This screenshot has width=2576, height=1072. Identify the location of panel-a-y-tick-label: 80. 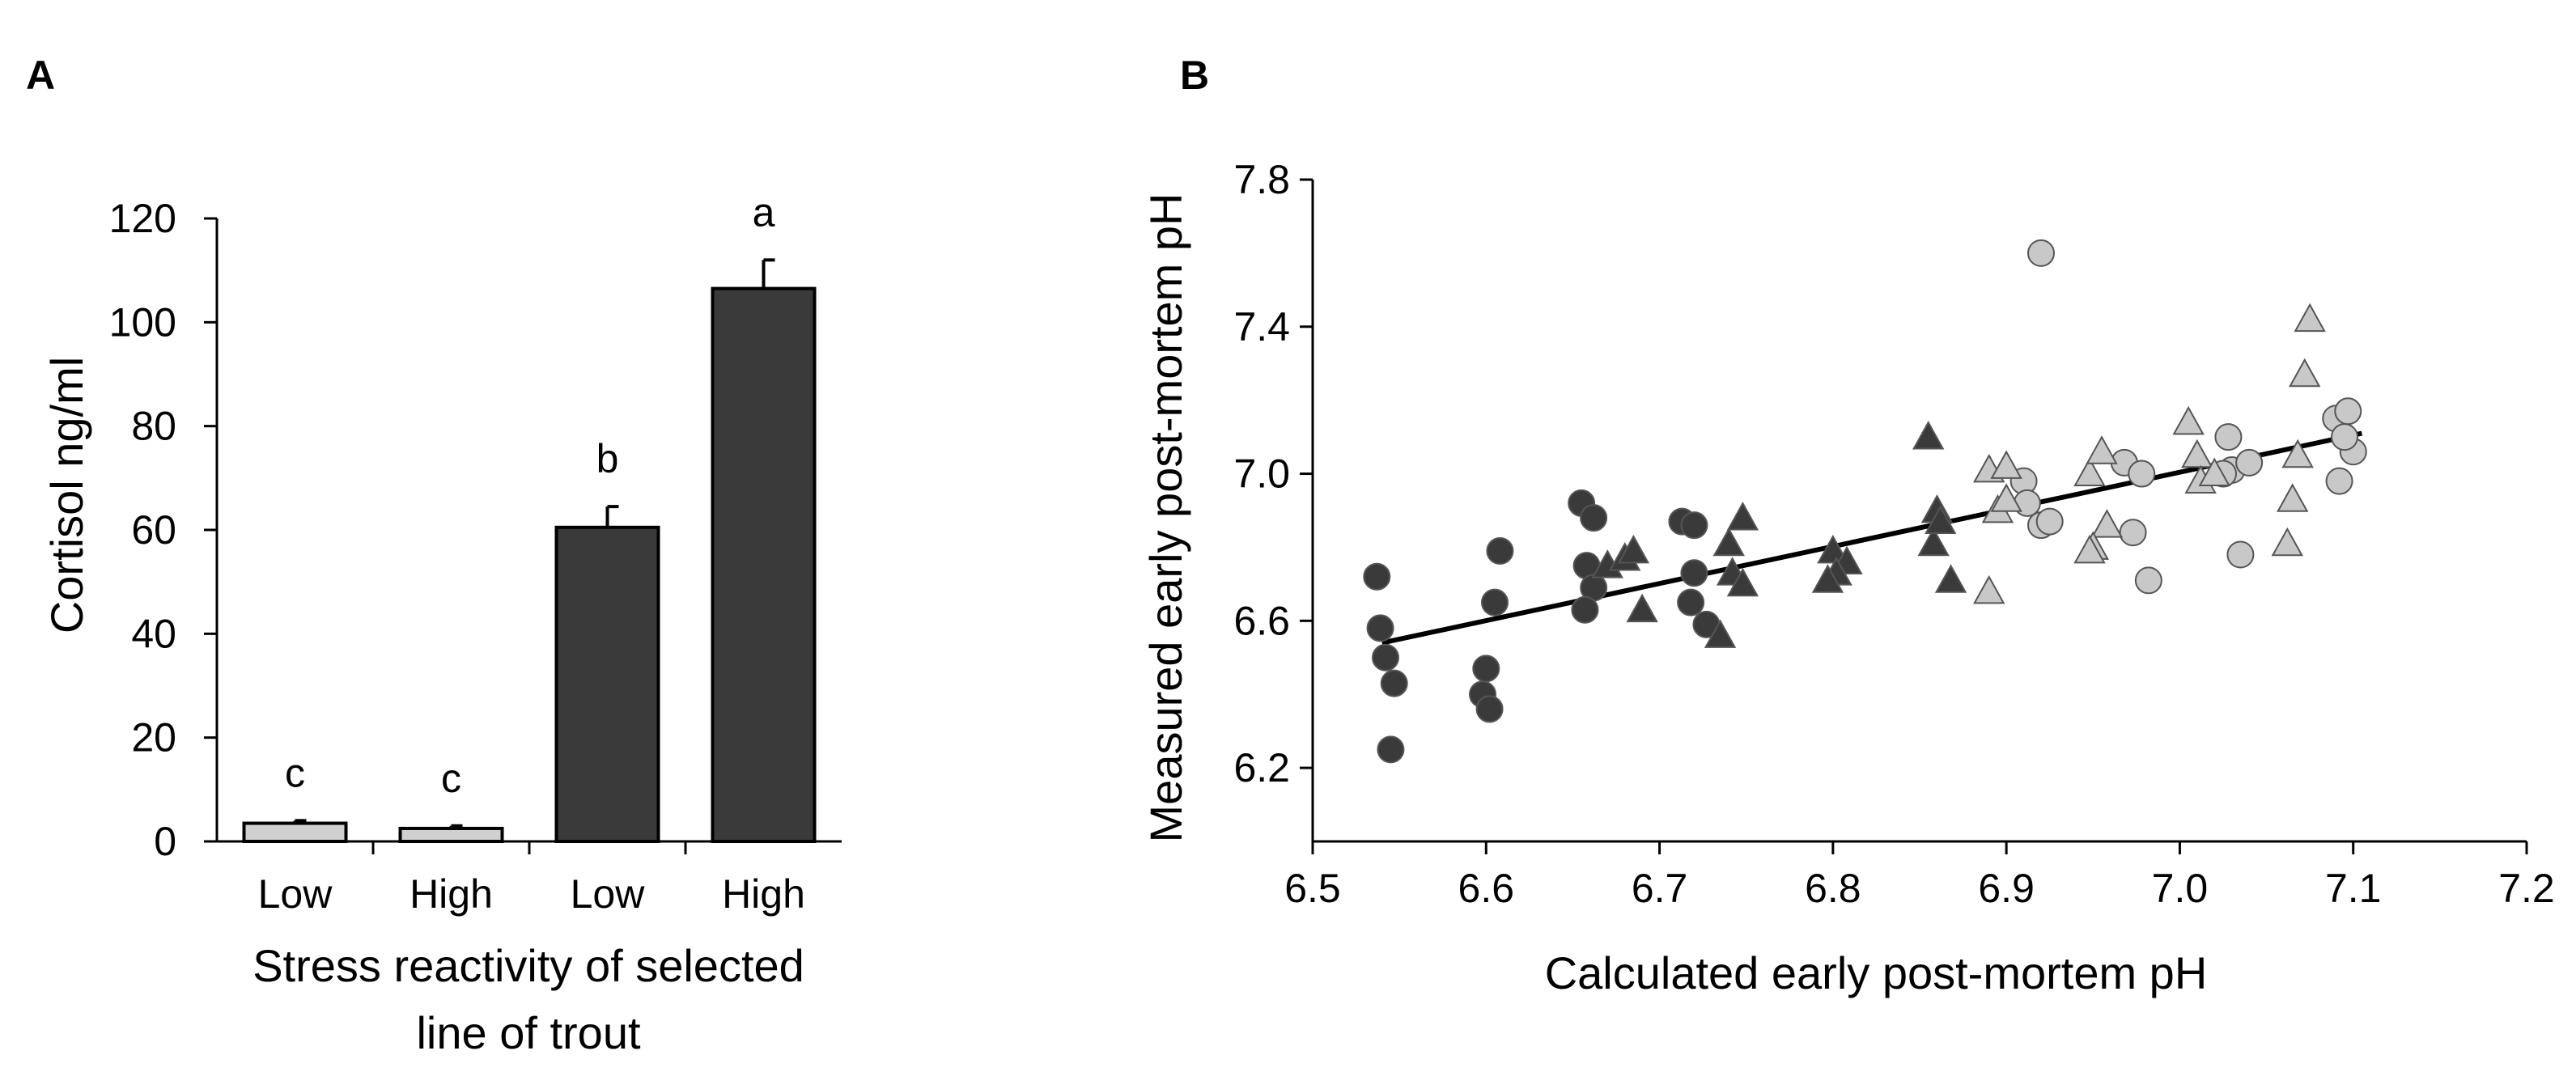
(153, 426).